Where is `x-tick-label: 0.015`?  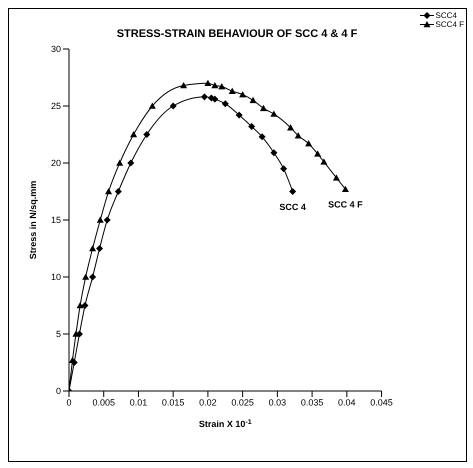 x-tick-label: 0.015 is located at coordinates (173, 402).